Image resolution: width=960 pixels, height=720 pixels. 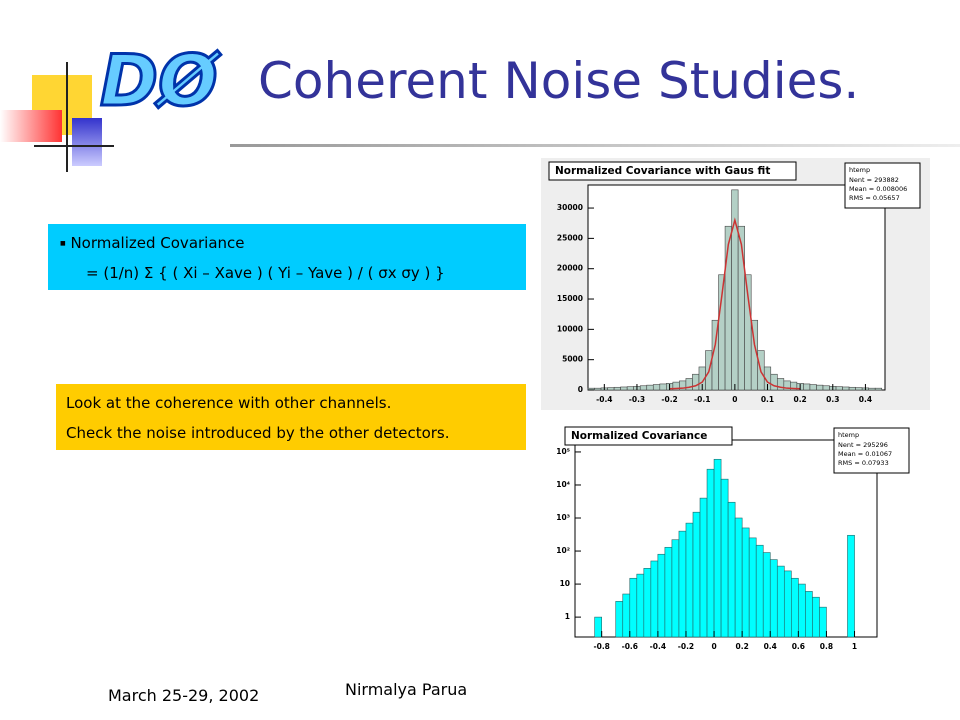 I want to click on definition-heading: ■ Normalized Covariance, so click(x=152, y=243).